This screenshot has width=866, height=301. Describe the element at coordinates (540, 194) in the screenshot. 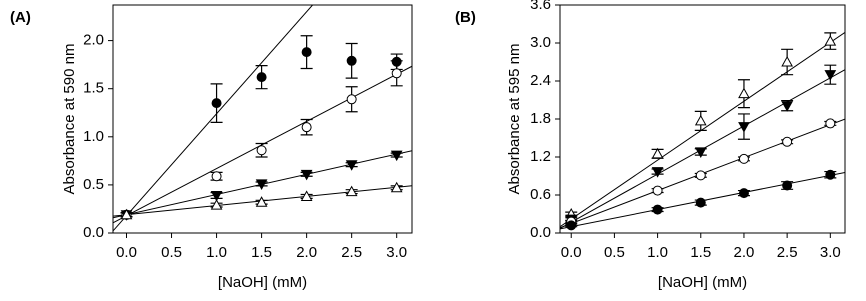

I see `y-tick-label: 0.6` at that location.